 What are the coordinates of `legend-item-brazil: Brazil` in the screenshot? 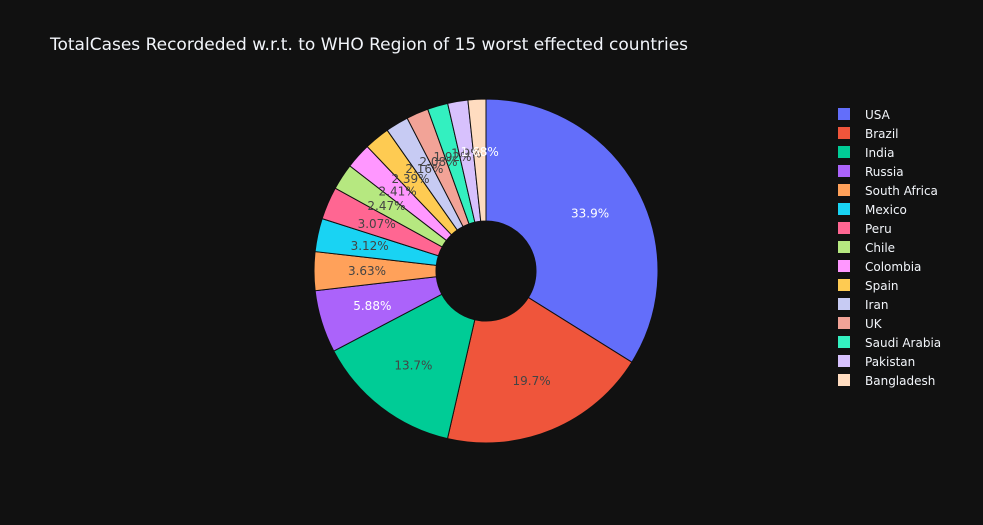 It's located at (868, 134).